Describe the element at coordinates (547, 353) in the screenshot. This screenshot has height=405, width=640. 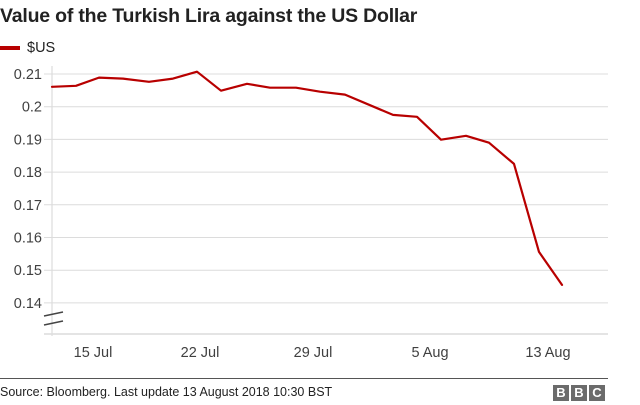
I see `x-tick-label: 13 Aug` at that location.